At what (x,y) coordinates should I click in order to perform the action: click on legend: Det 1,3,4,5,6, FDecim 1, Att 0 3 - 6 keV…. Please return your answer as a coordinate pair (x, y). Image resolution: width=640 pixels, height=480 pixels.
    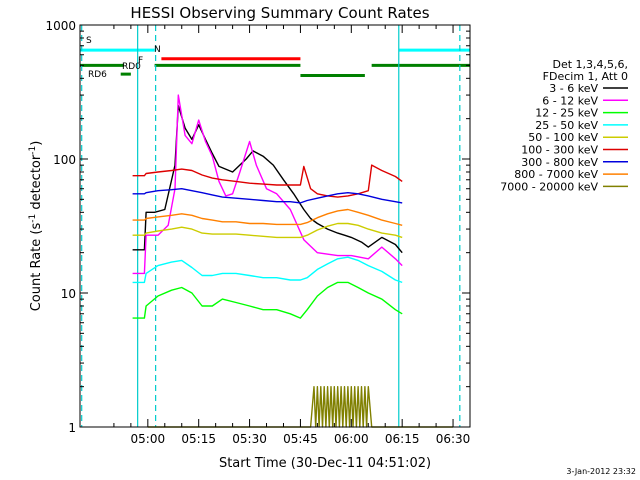
    Looking at the image, I should click on (564, 125).